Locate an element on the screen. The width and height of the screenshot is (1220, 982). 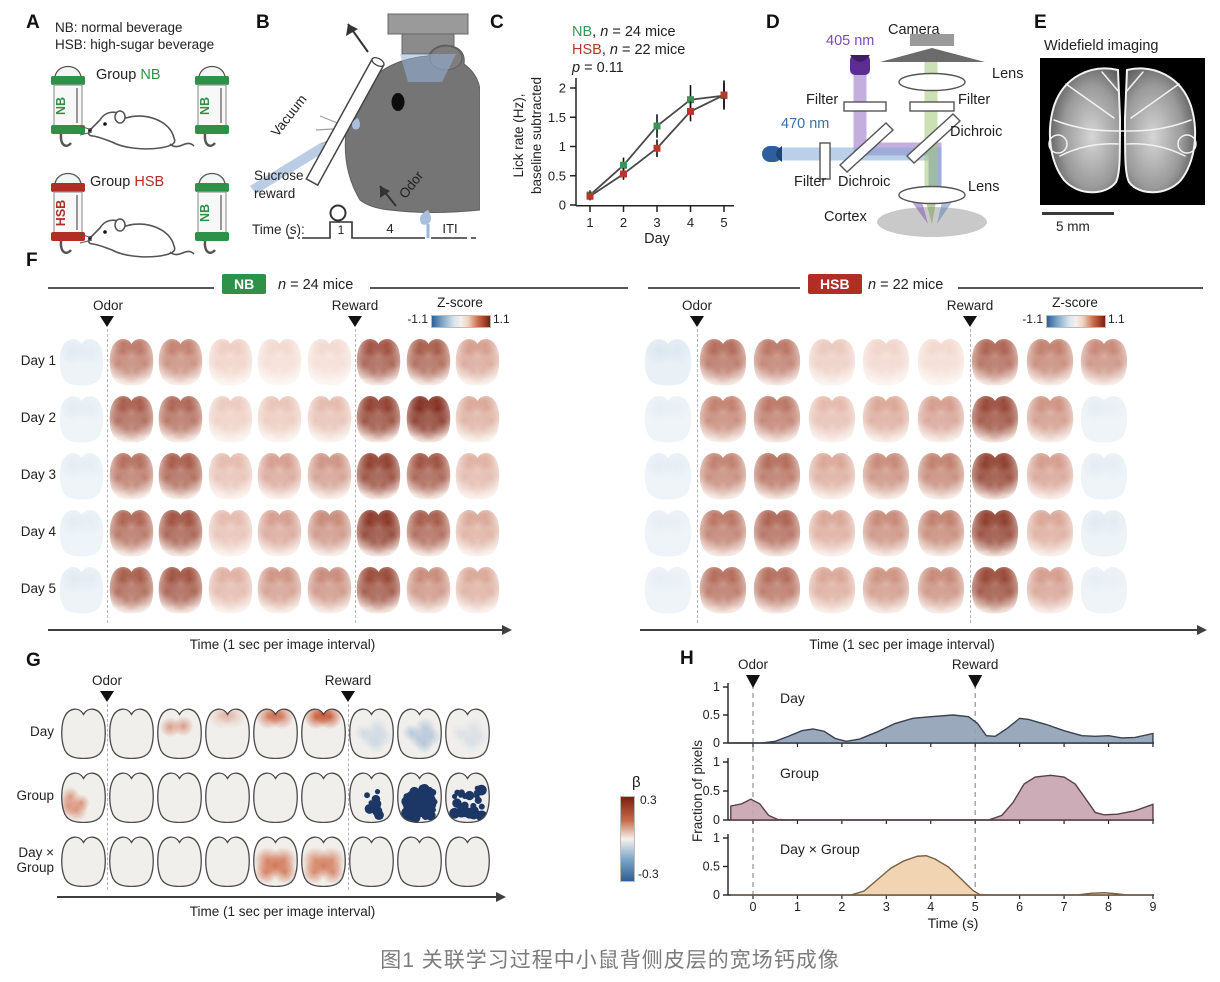
p-value: p = 0.11 is located at coordinates (598, 68).